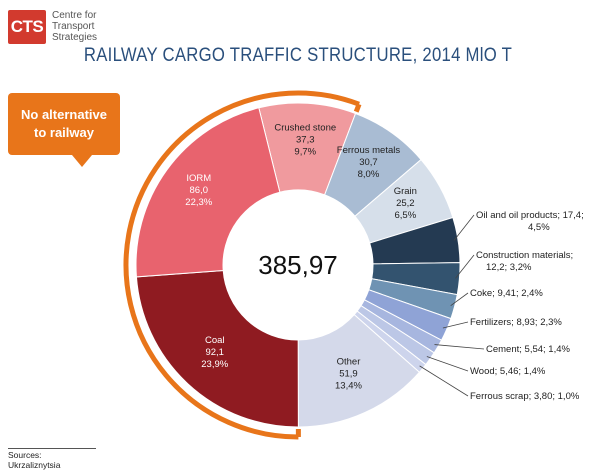 This screenshot has height=470, width=596. What do you see at coordinates (464, 227) in the screenshot?
I see `leader-oil-and-oil-products` at bounding box center [464, 227].